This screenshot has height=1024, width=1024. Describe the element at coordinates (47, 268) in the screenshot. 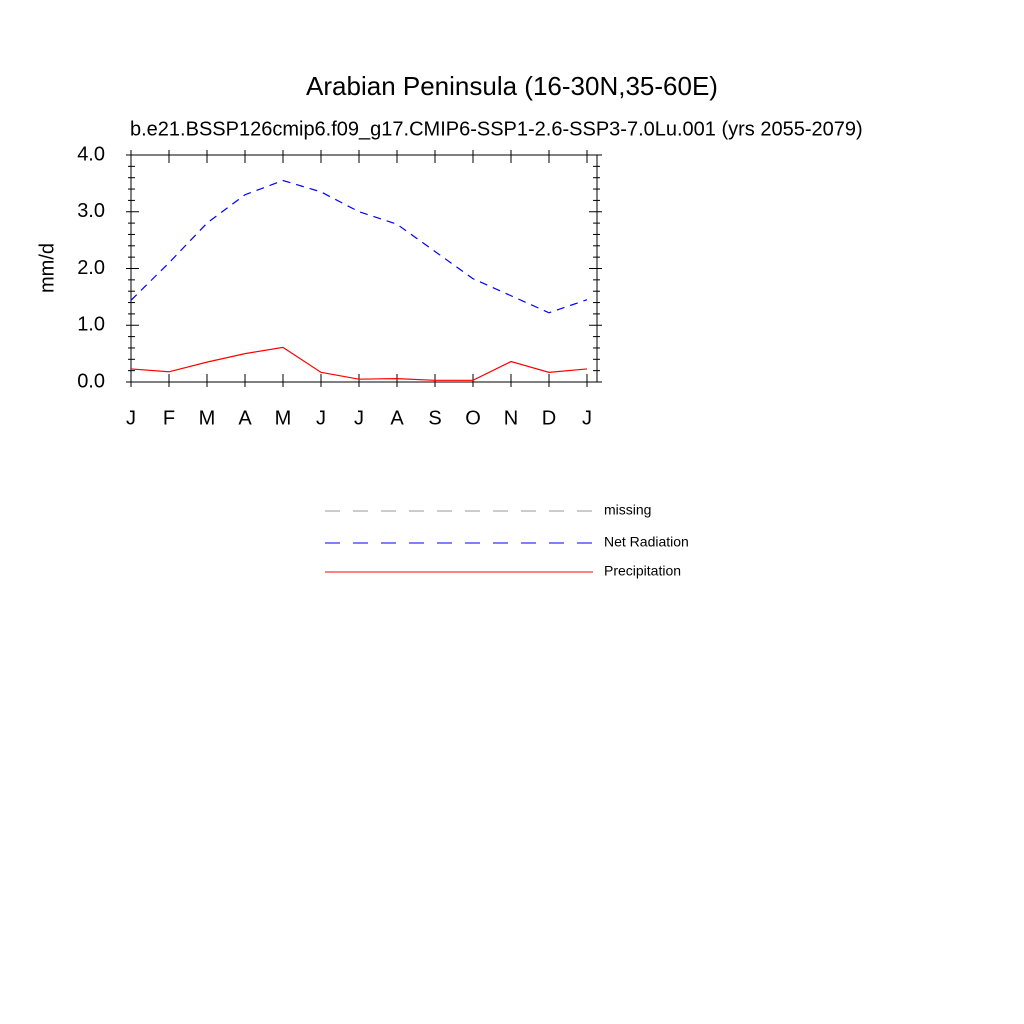

I see `y-axis-label: mm/d` at that location.